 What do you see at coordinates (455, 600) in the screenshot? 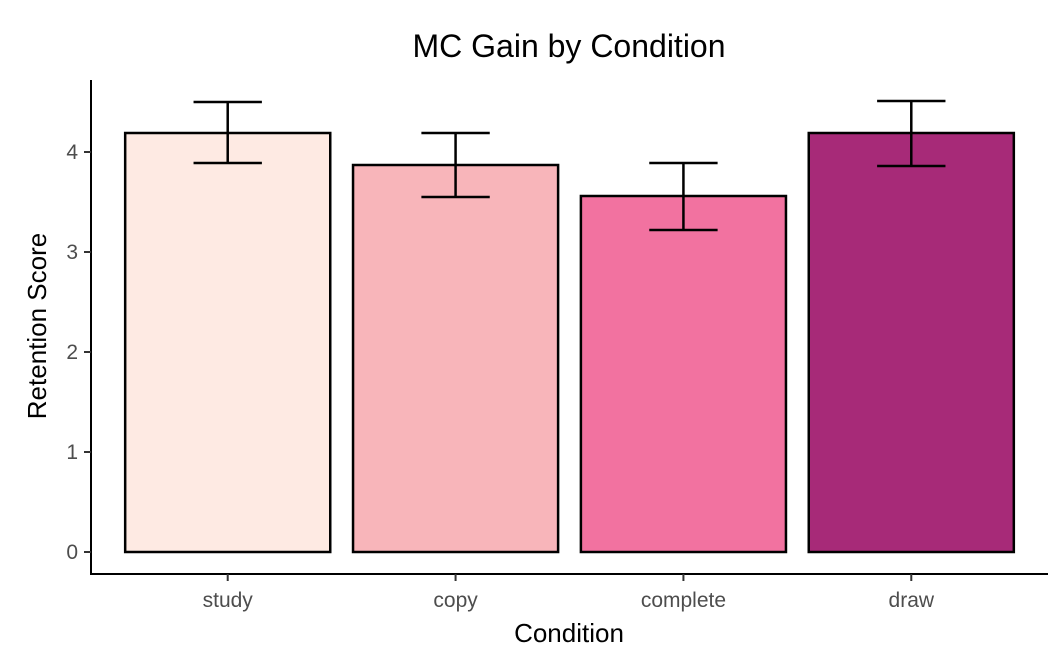
I see `x-tick-label-copy: copy` at bounding box center [455, 600].